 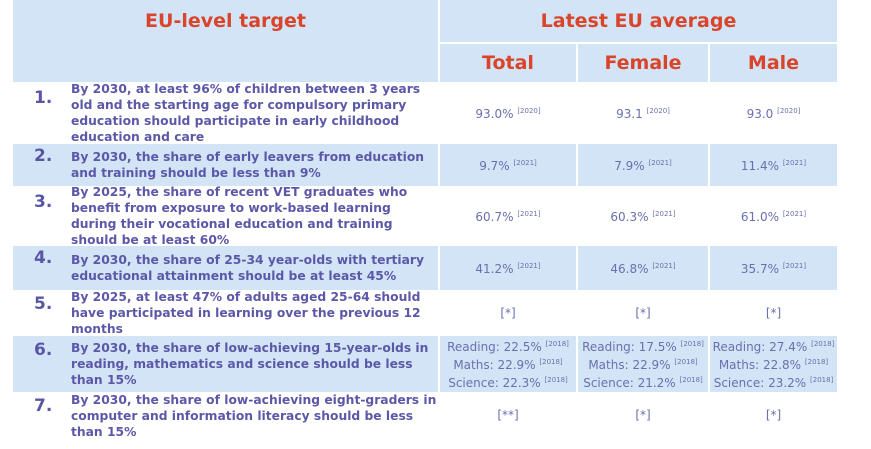 I want to click on male-value-cell: 93.0 [2020], so click(x=773, y=113).